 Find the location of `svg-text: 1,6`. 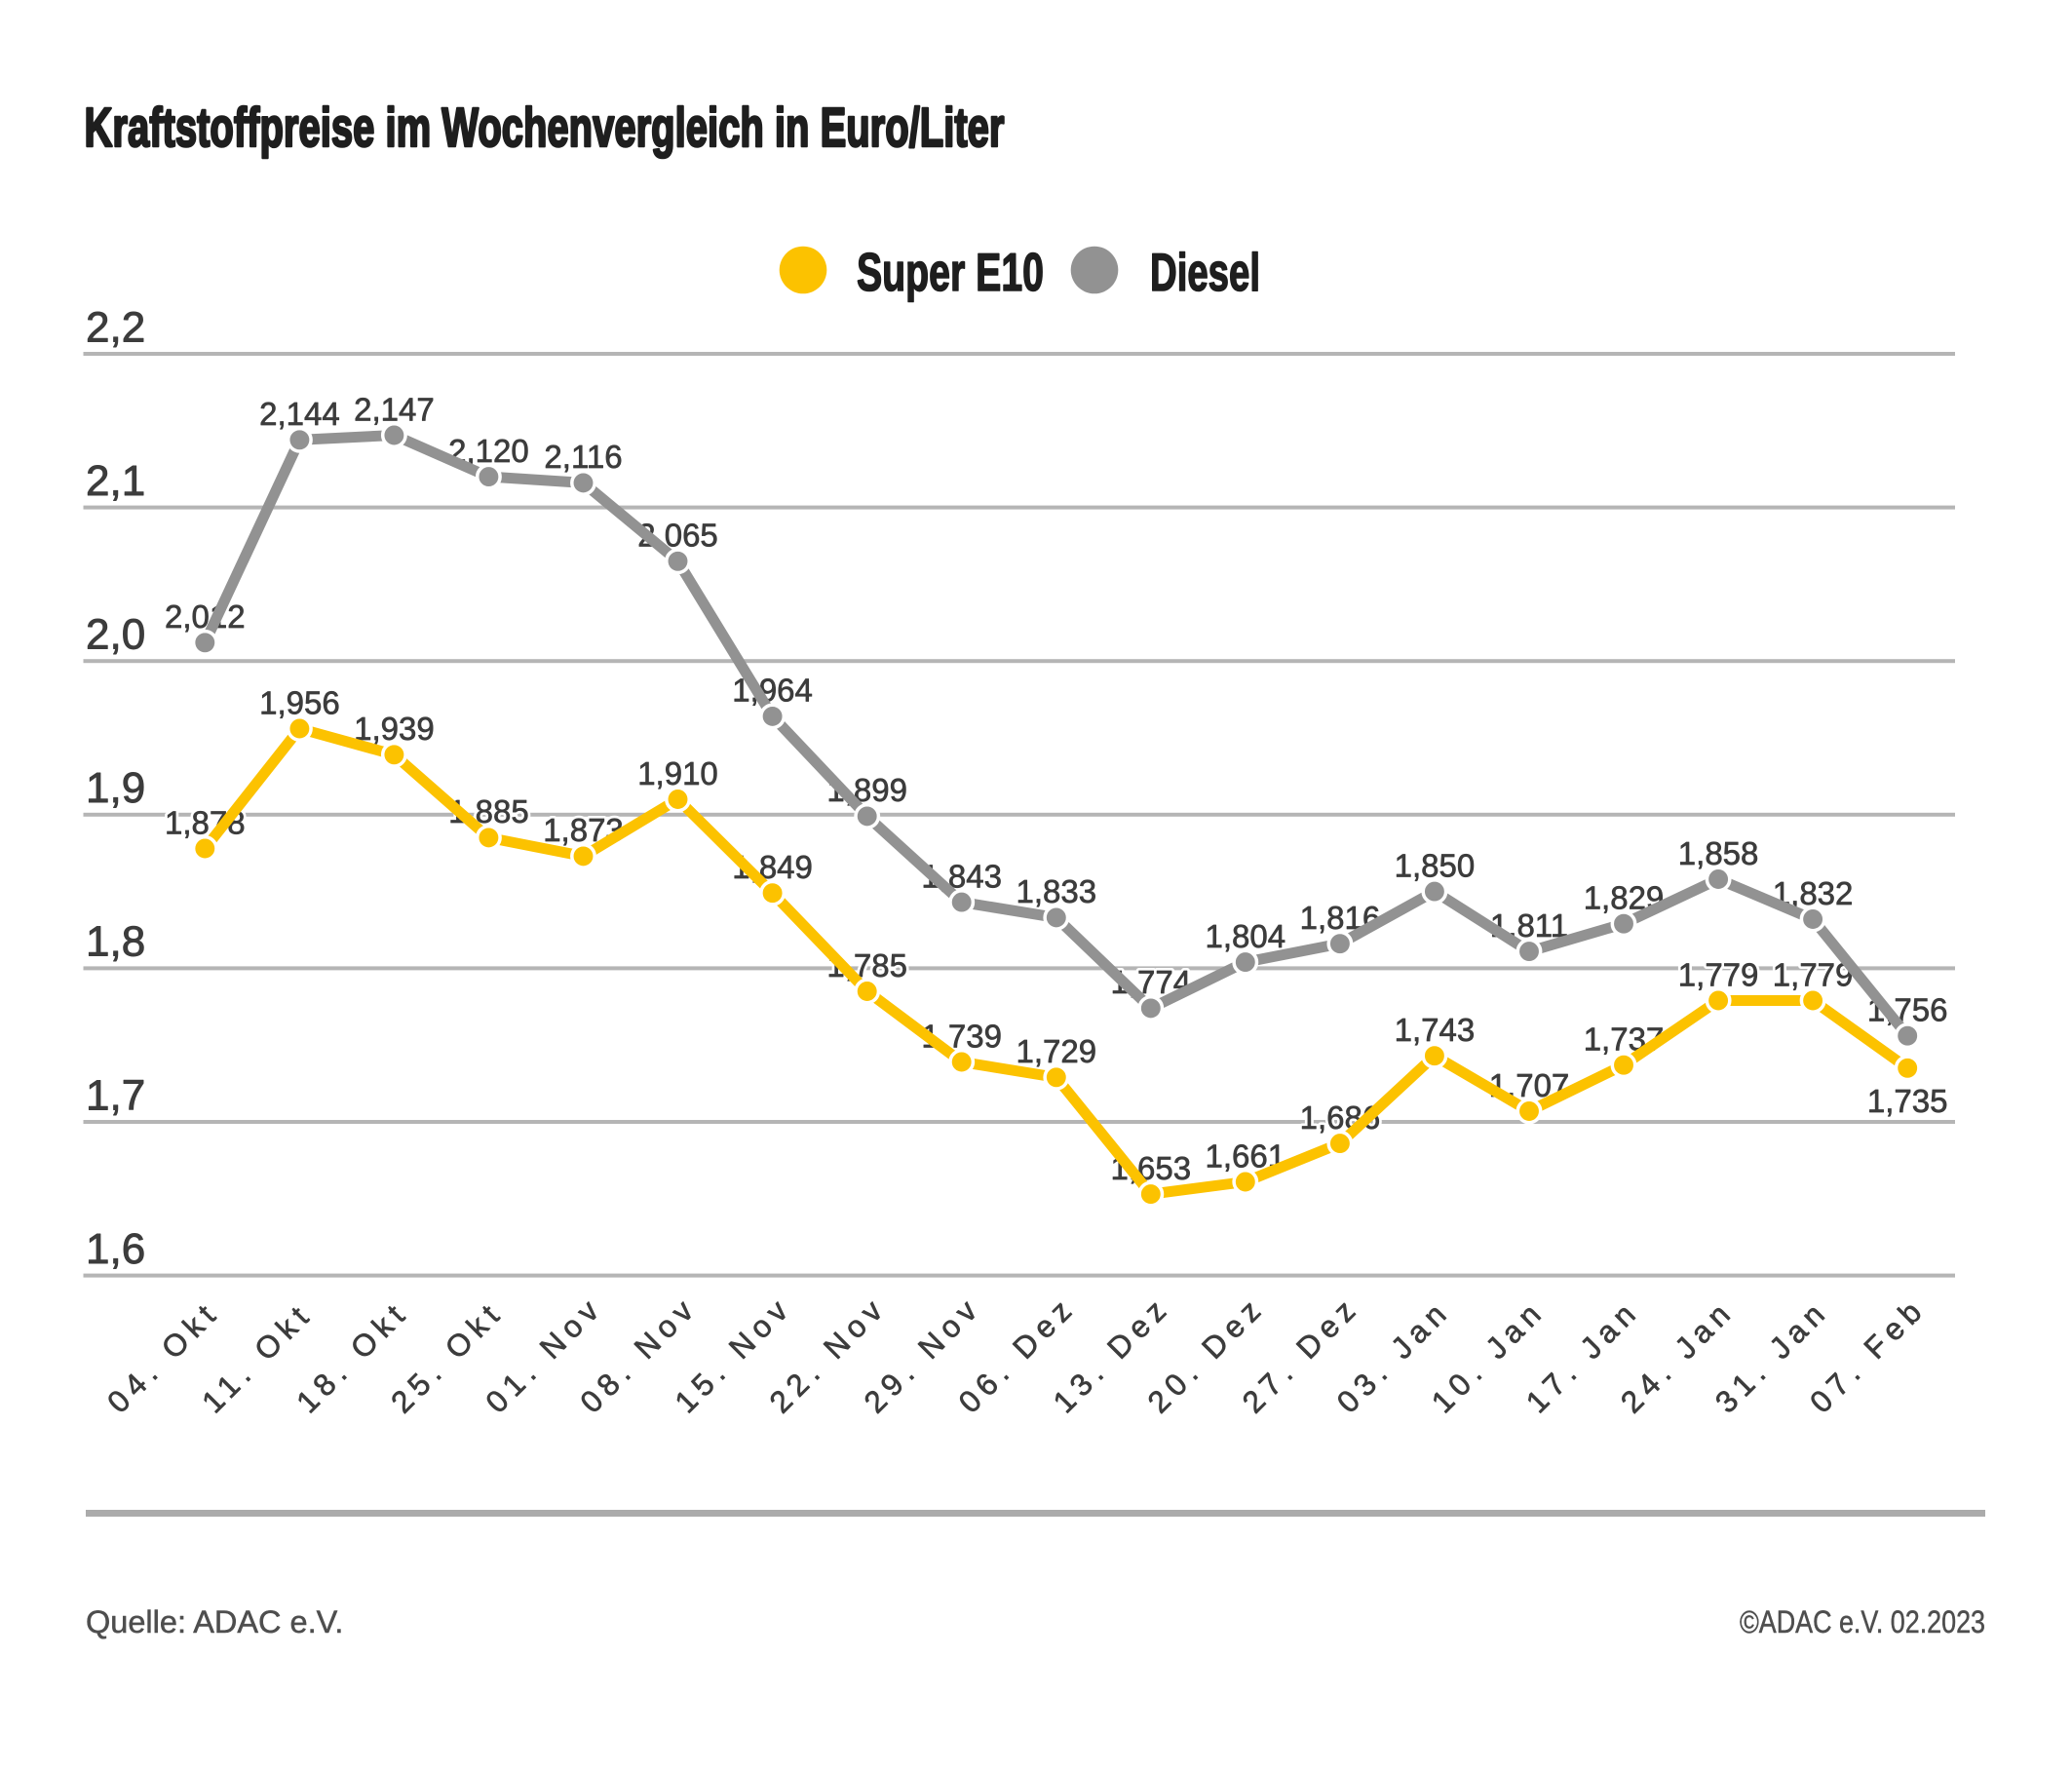

svg-text: 1,6 is located at coordinates (115, 1249).